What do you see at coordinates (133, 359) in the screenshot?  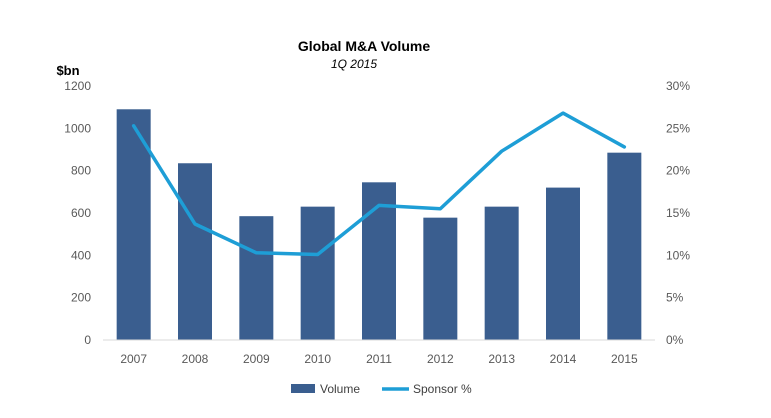 I see `x-tick-label: 2007` at bounding box center [133, 359].